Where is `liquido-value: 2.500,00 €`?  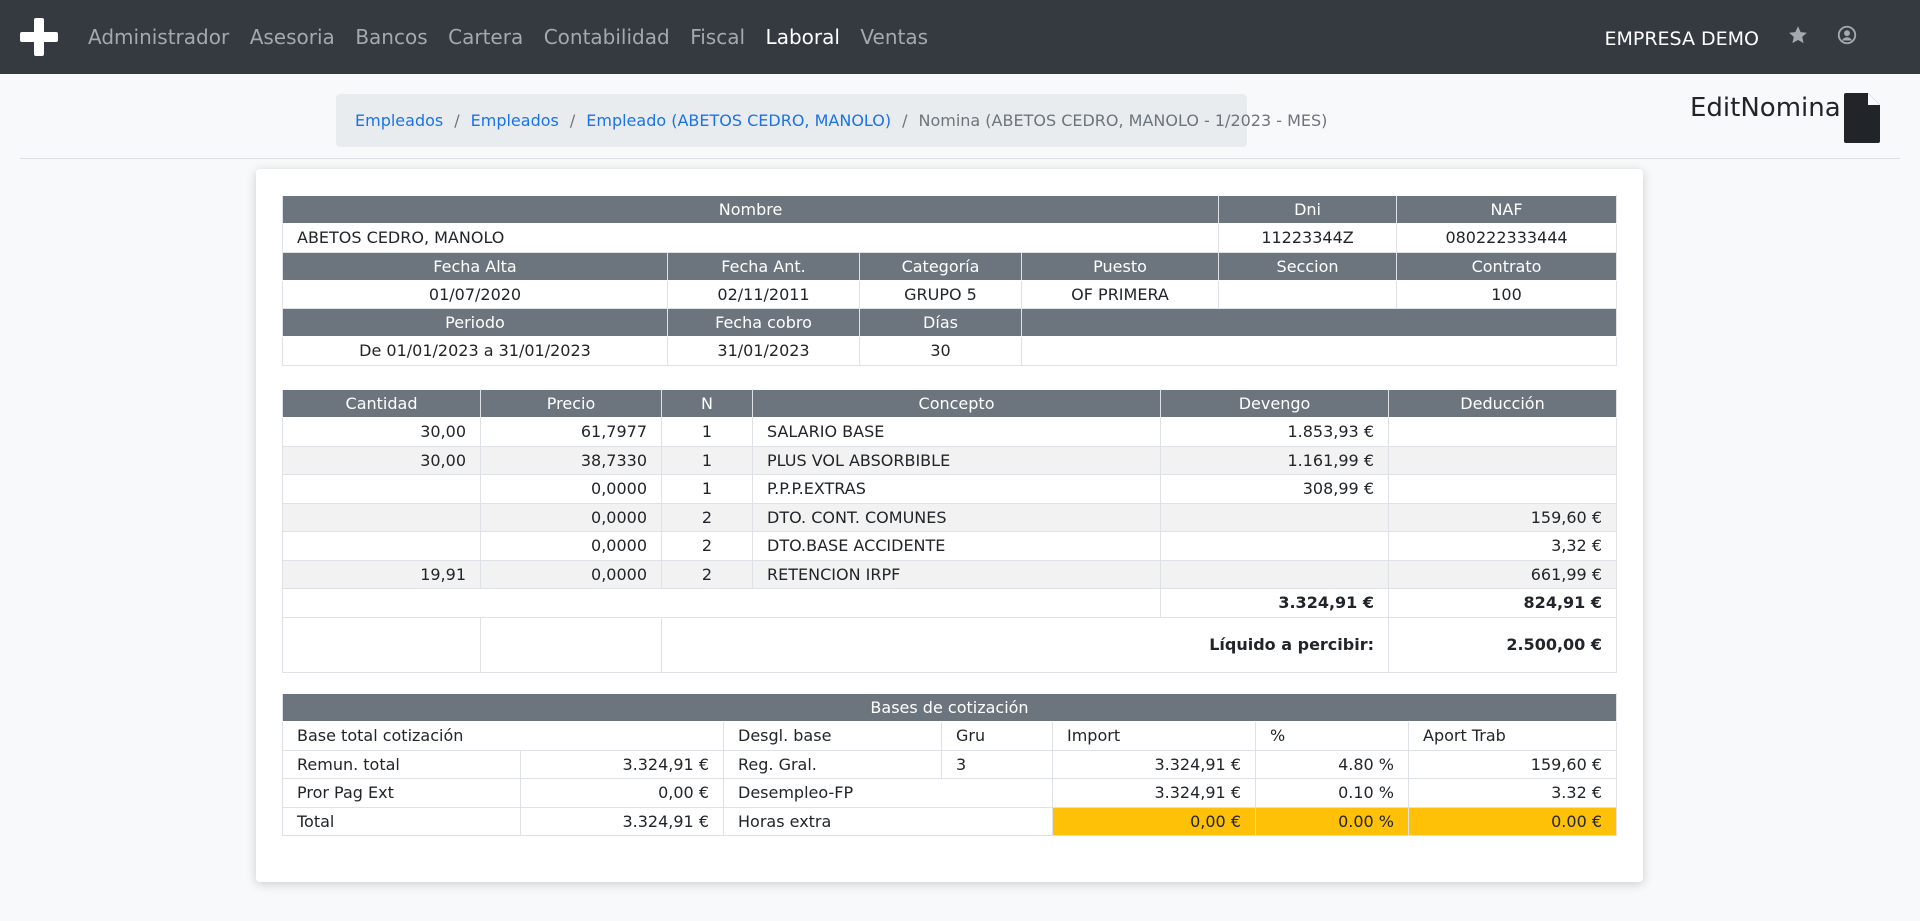 liquido-value: 2.500,00 € is located at coordinates (1502, 644).